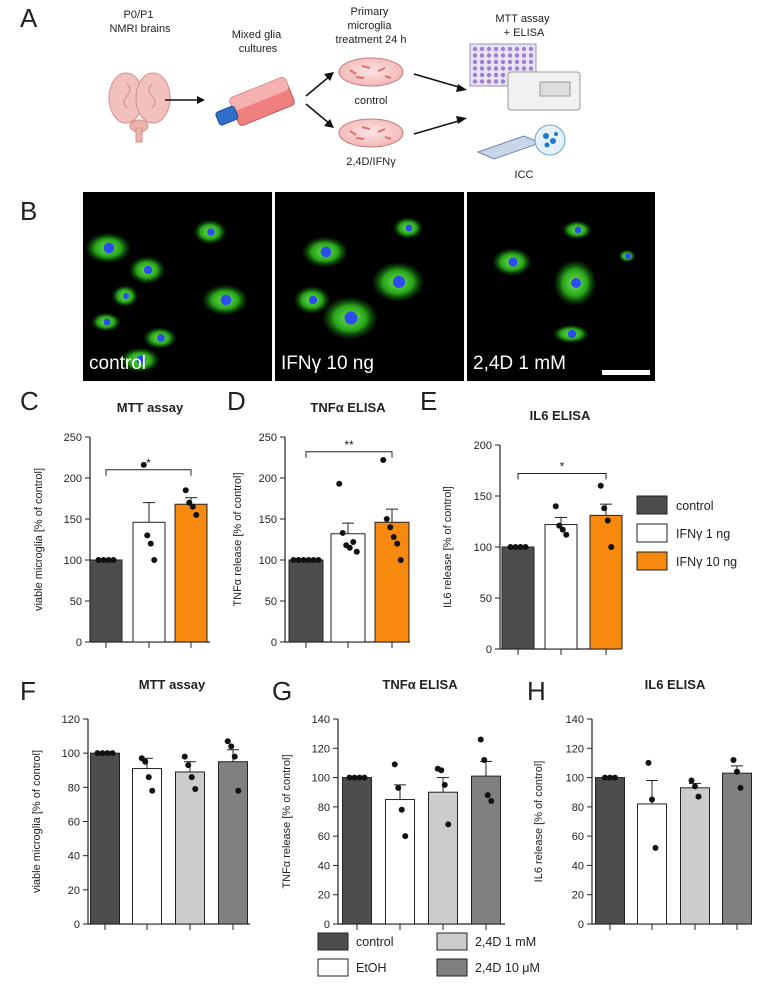 This screenshot has width=771, height=999. I want to click on glia-text: Mixed glia cultures, so click(258, 42).